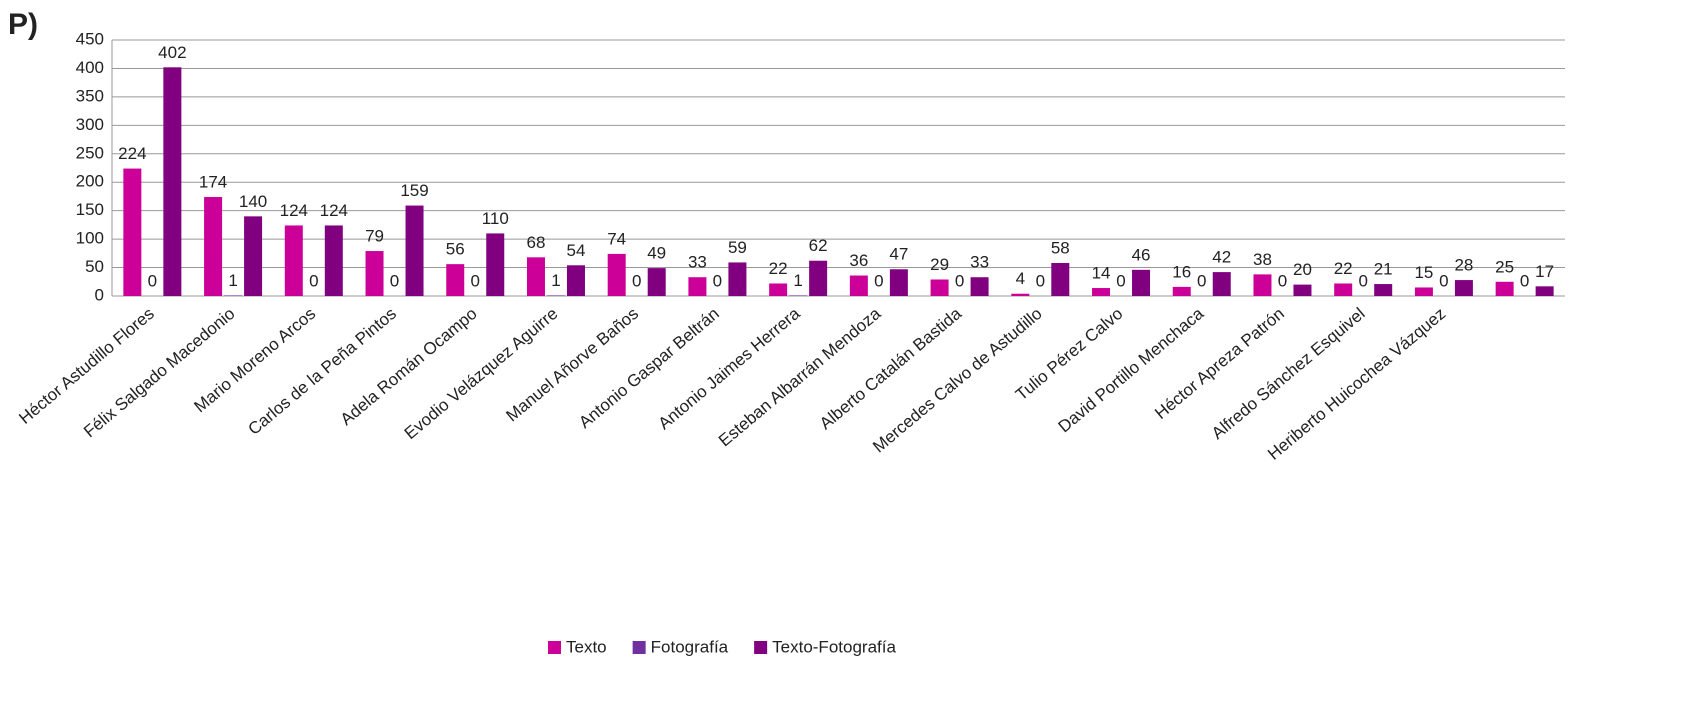  I want to click on value-label: 16, so click(1181, 271).